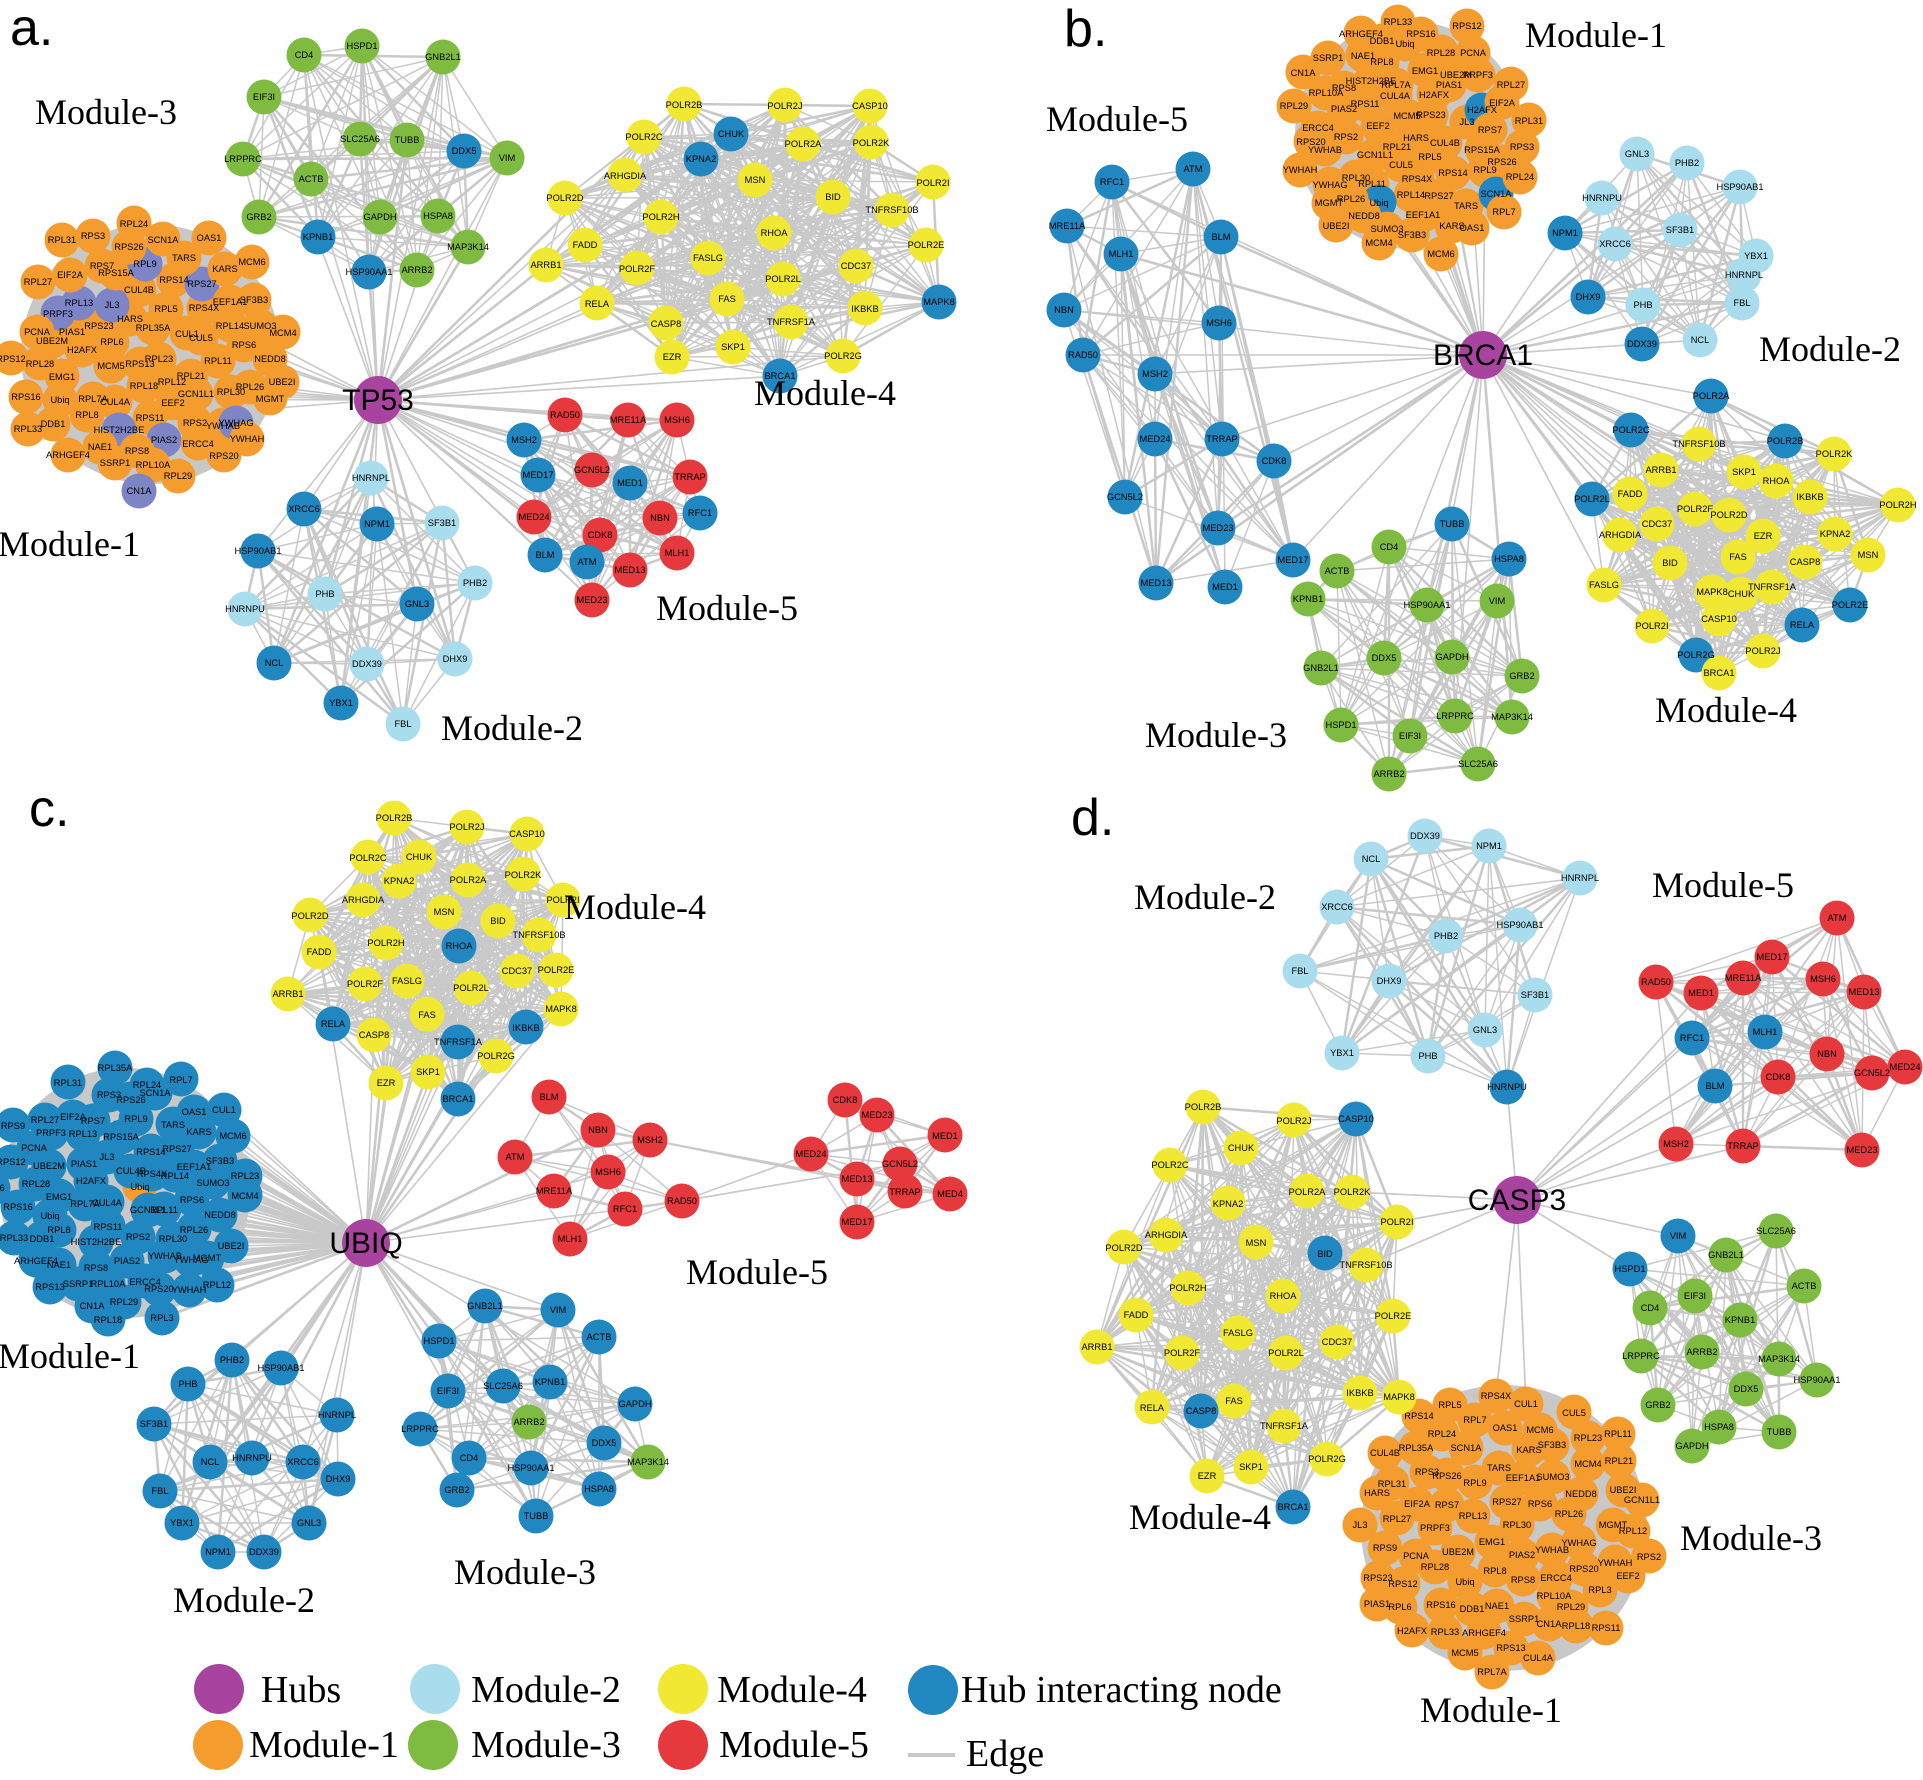 The width and height of the screenshot is (1923, 1780). What do you see at coordinates (1307, 1192) in the screenshot?
I see `svg-text: POLR2A` at bounding box center [1307, 1192].